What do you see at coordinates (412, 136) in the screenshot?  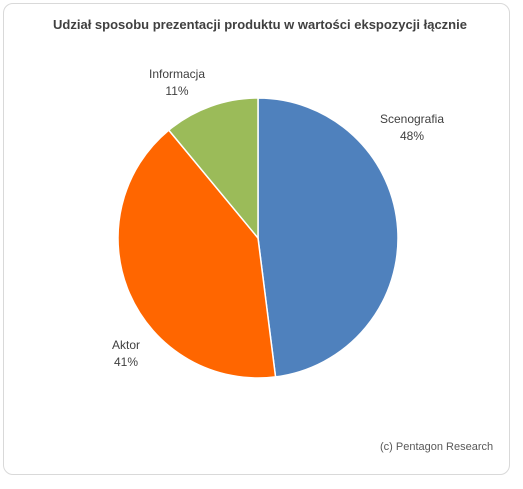 I see `slice-percent-scenografia: 48%` at bounding box center [412, 136].